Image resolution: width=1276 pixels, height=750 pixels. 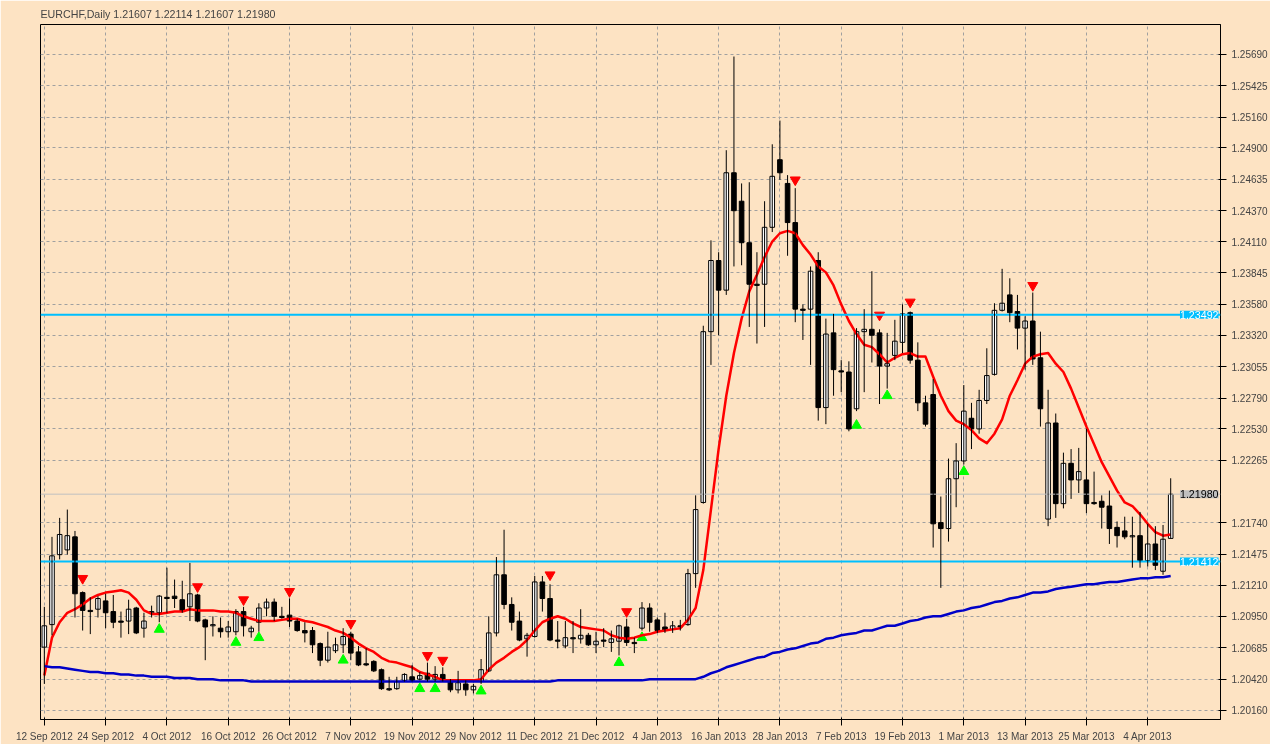 What do you see at coordinates (596, 736) in the screenshot?
I see `x-tick-label: 21 Dec 2012` at bounding box center [596, 736].